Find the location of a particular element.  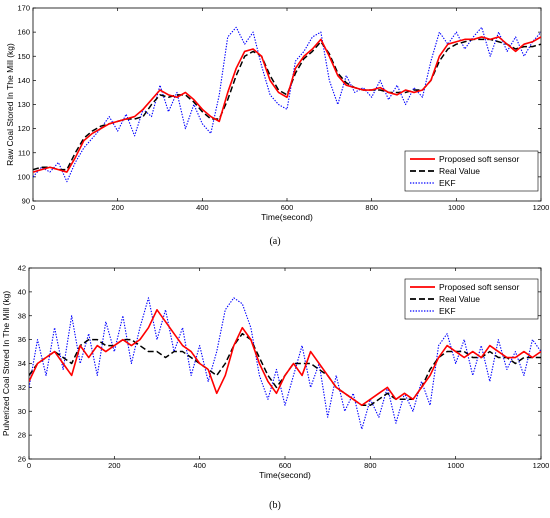

y-tick-label: 100 is located at coordinates (23, 176).